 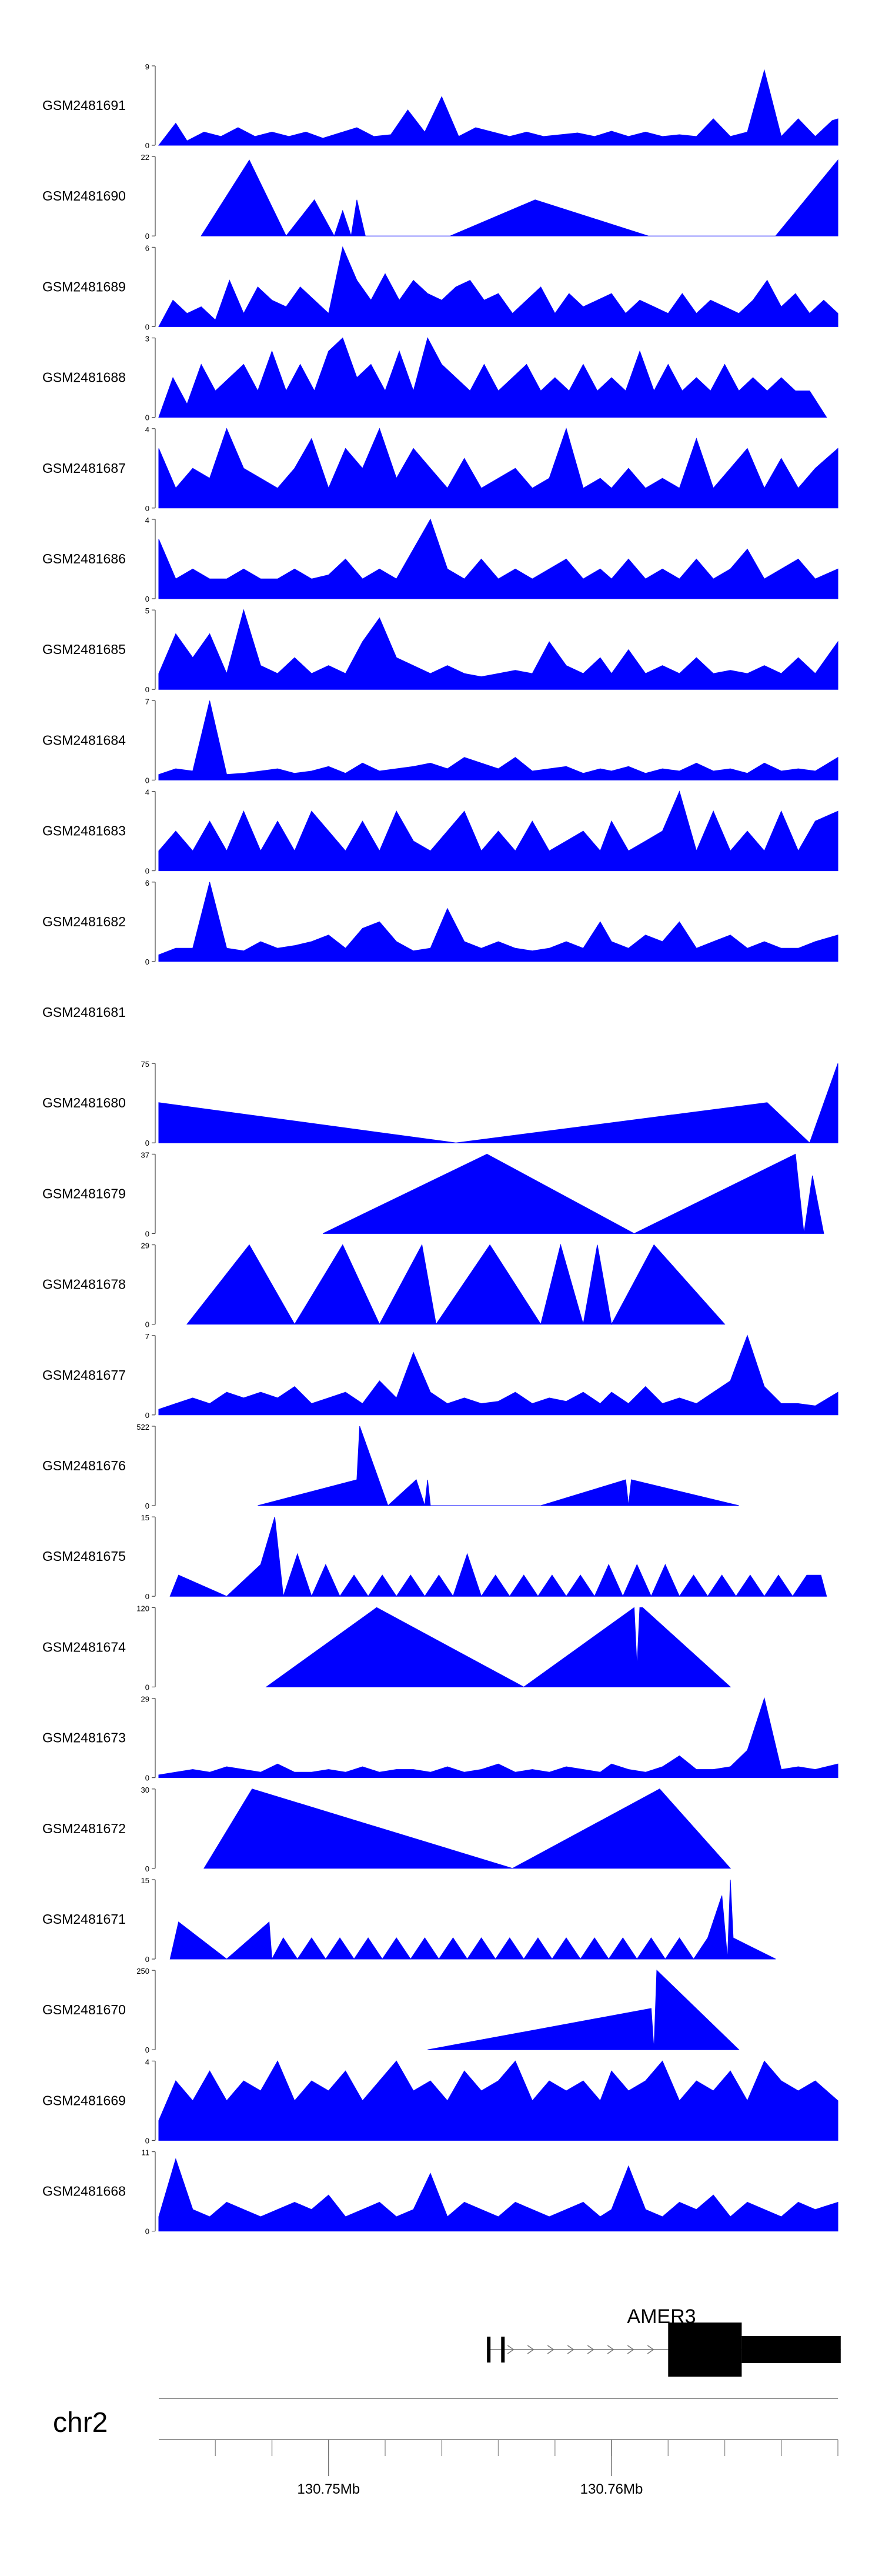 I want to click on track-ymax-label: 37, so click(x=145, y=1154).